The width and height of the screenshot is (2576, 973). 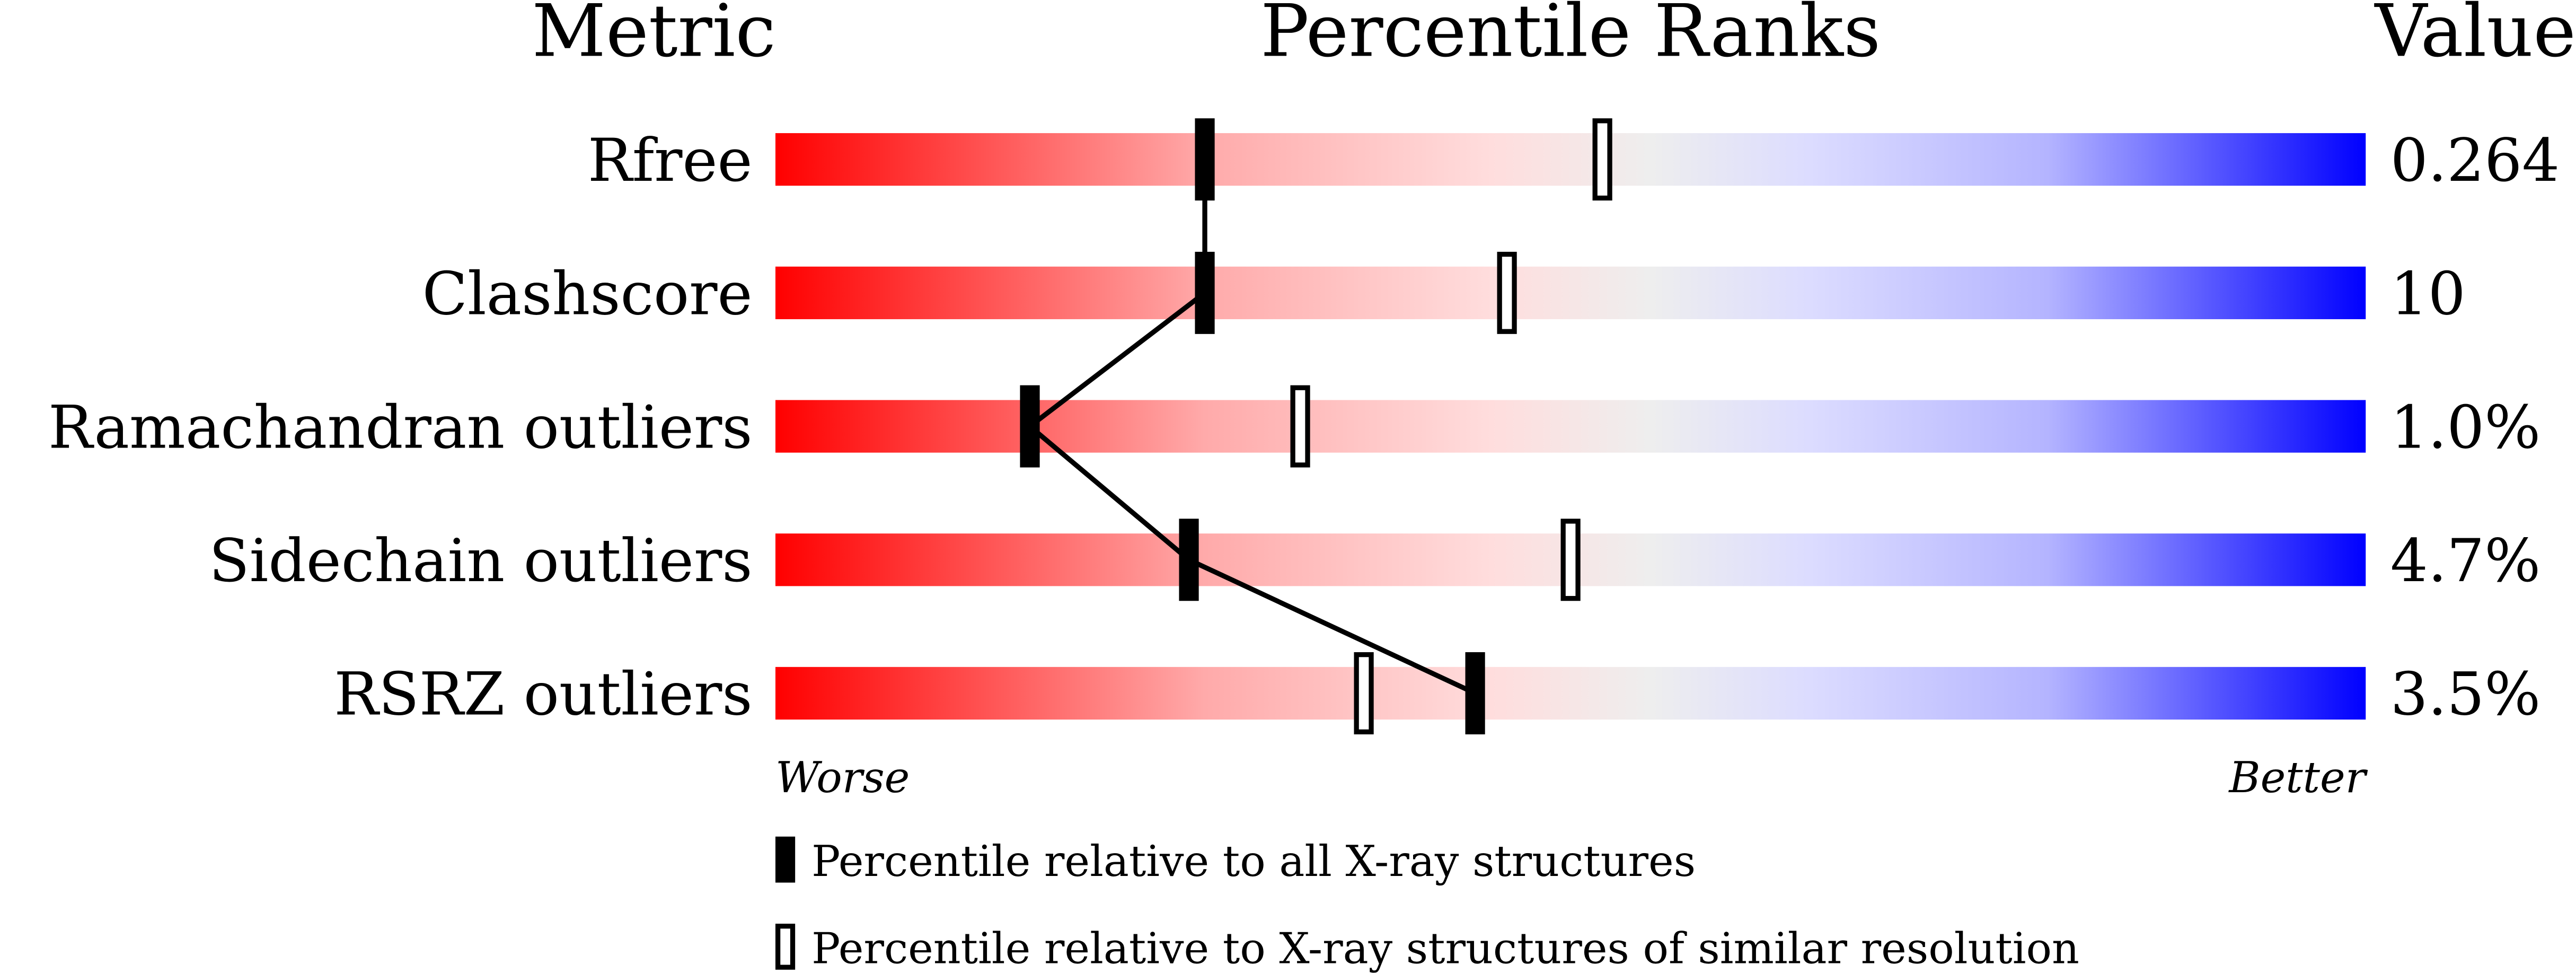 I want to click on legend-filled-marker, so click(x=785, y=859).